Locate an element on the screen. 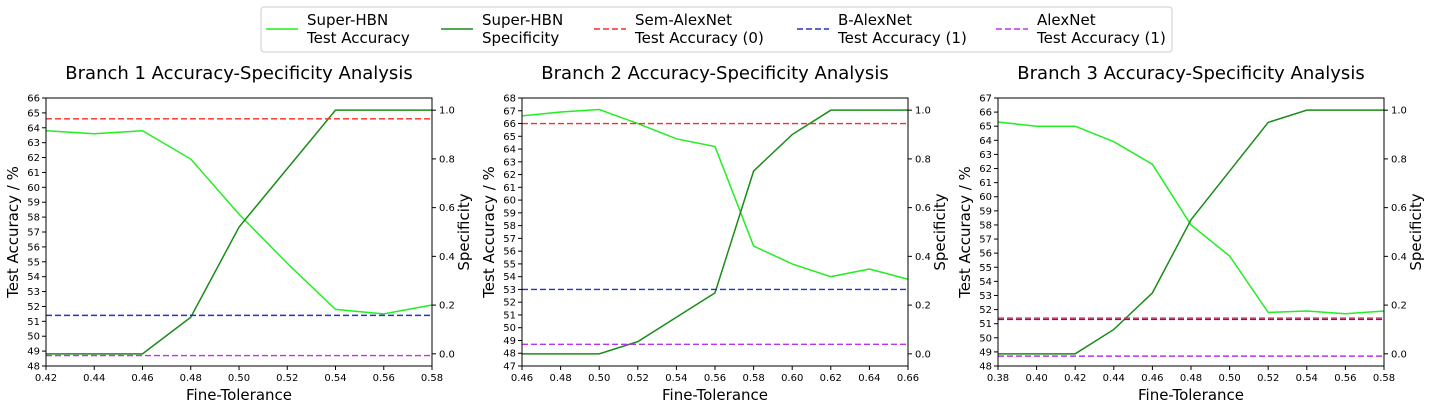 This screenshot has width=1432, height=410. legend-label-5-line-1: AlexNet is located at coordinates (1066, 20).